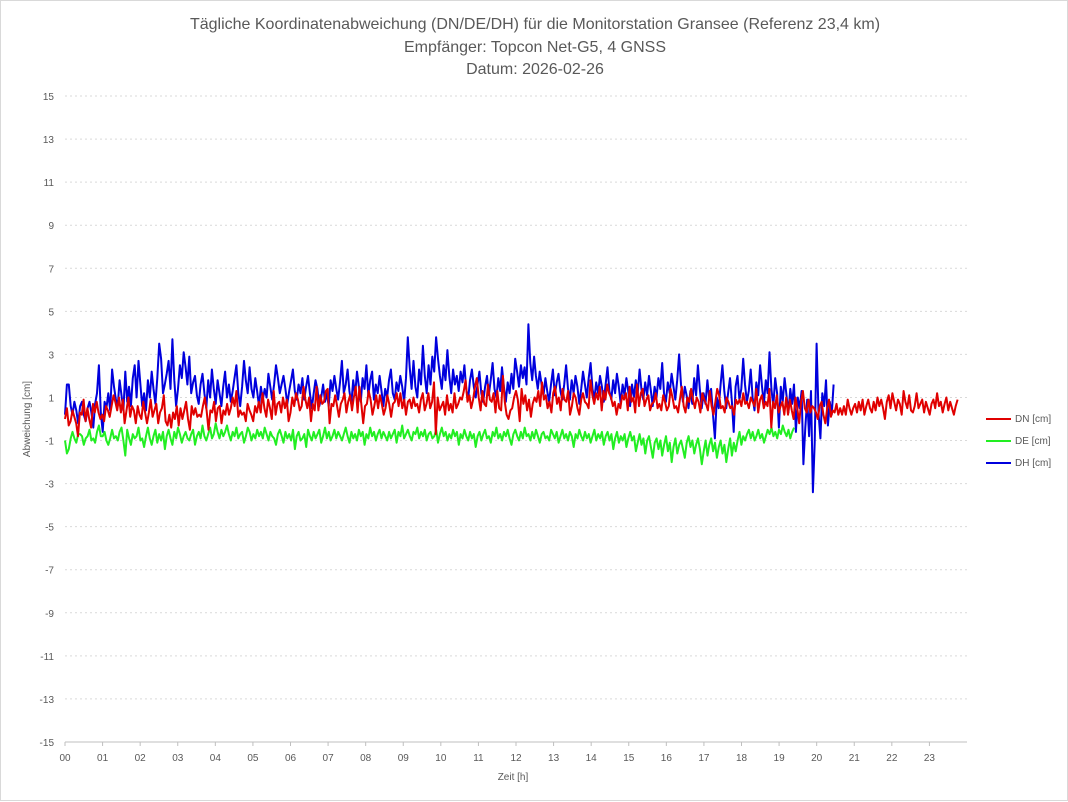  I want to click on x-tick-label: 06, so click(291, 758).